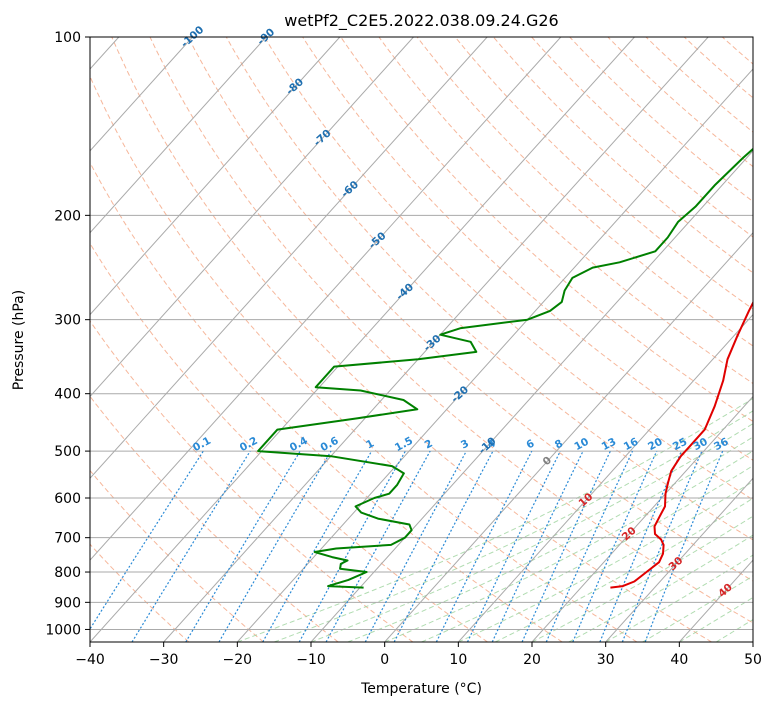 This screenshot has height=708, width=775. Describe the element at coordinates (67, 38) in the screenshot. I see `y-tick-label: 100` at that location.